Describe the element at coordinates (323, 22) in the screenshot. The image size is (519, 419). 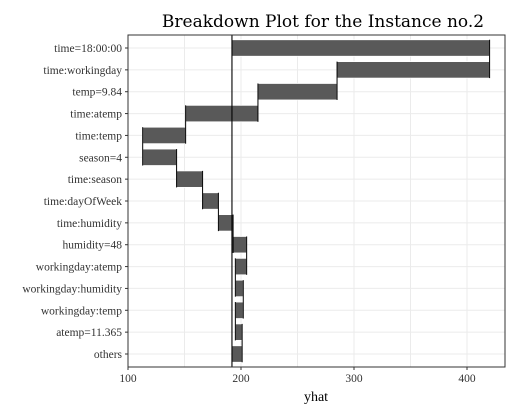
I see `chart-title: Breakdown Plot for the Instance no.2` at that location.